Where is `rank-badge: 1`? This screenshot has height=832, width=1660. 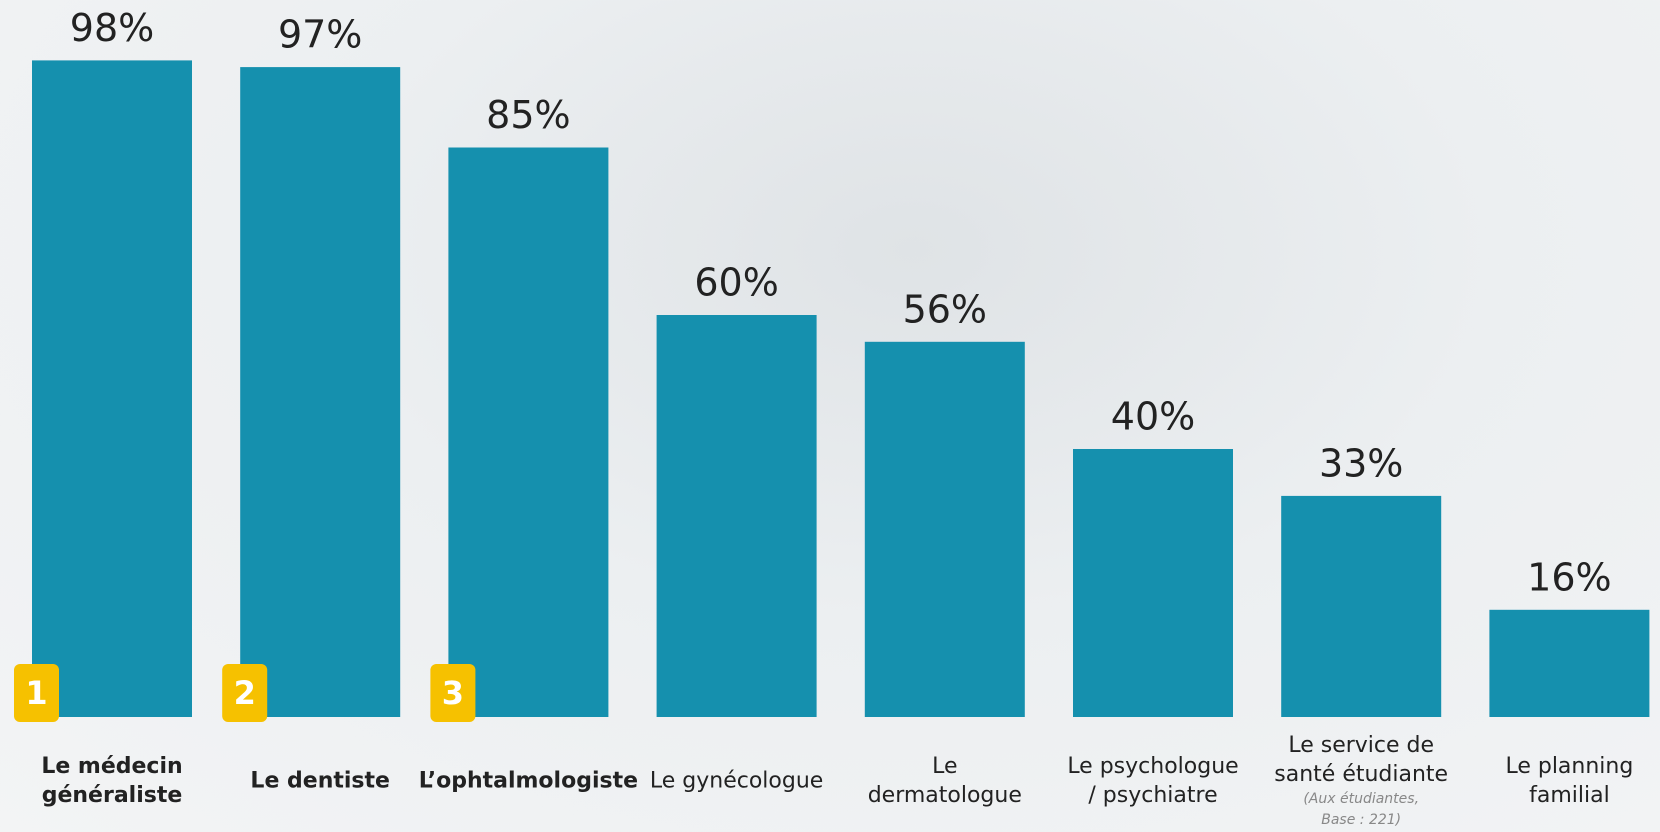 rank-badge: 1 is located at coordinates (36, 693).